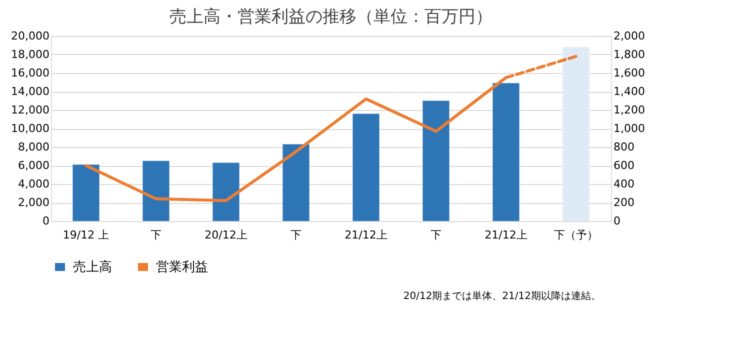 Image resolution: width=730 pixels, height=337 pixels. Describe the element at coordinates (624, 165) in the screenshot. I see `y2-tick-label: 600` at that location.